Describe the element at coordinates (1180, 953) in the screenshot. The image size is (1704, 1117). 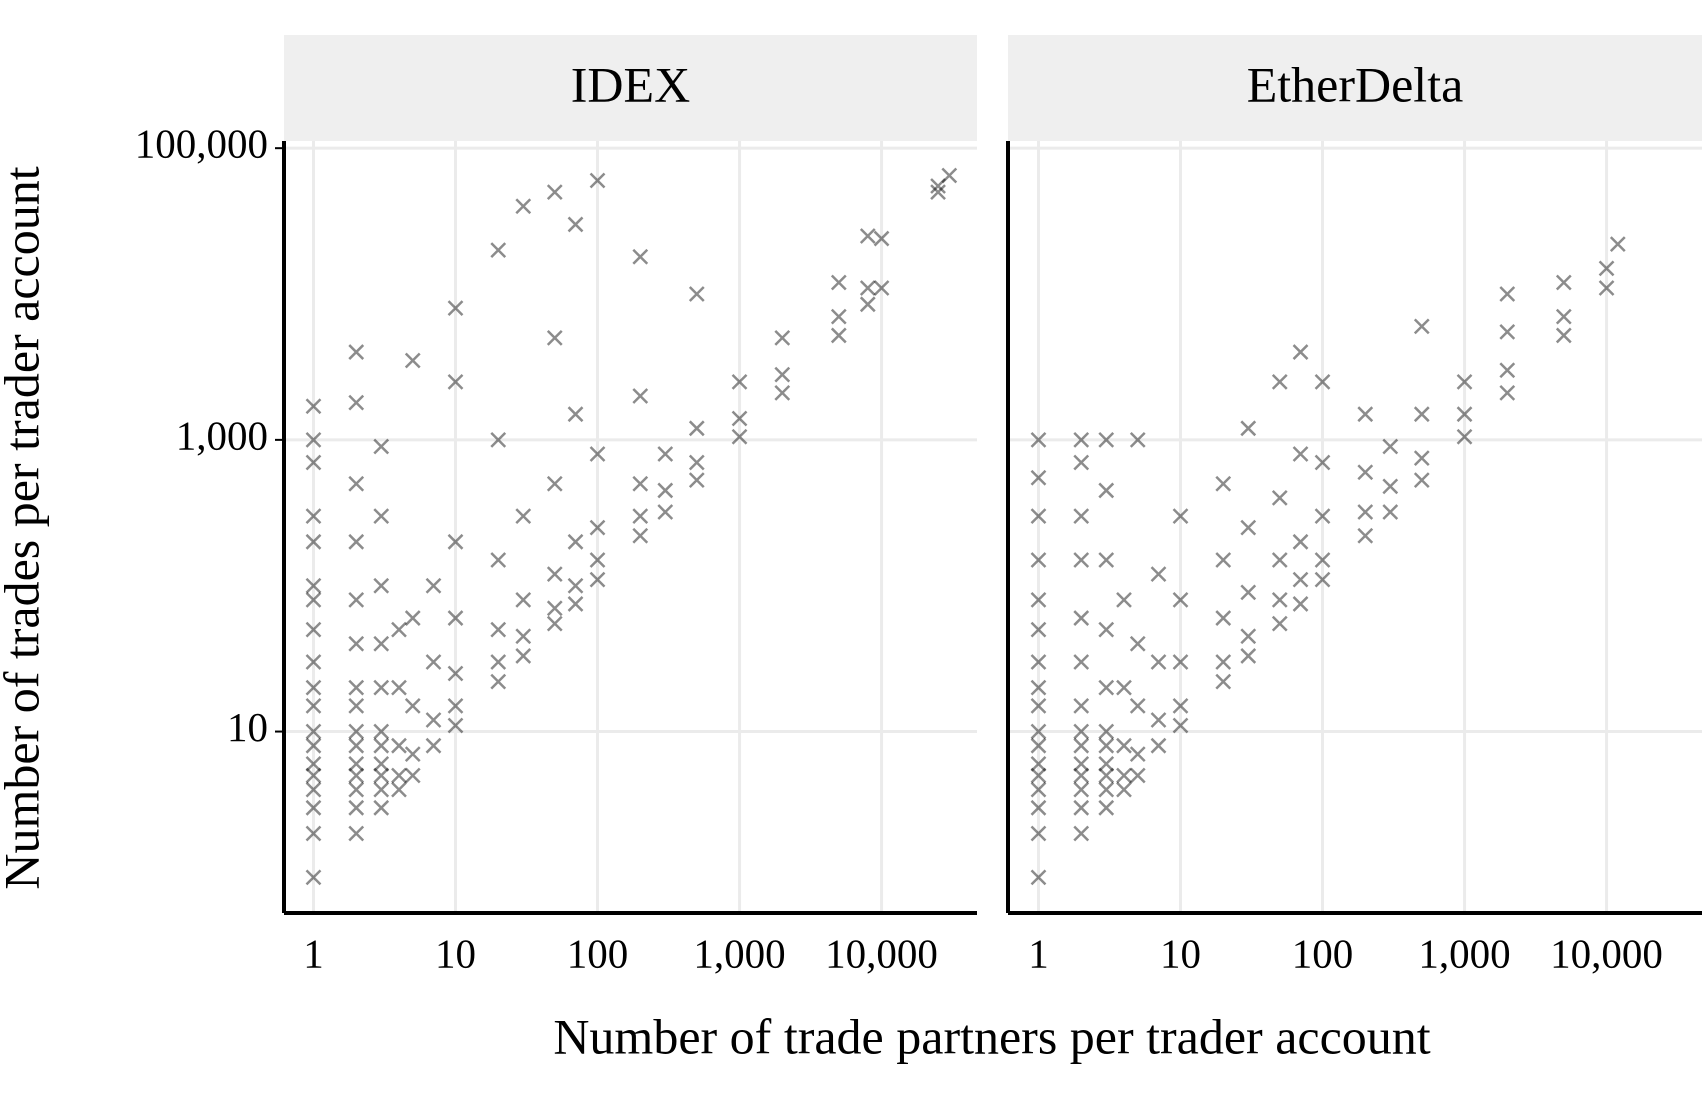
I see `x-tick-label: 10` at that location.